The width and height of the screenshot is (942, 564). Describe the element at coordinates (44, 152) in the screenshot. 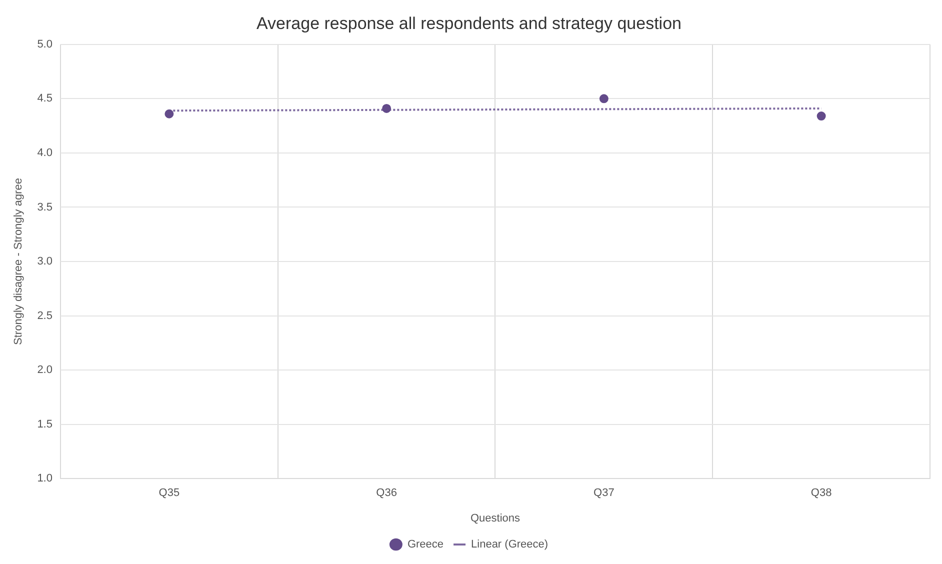

I see `y-tick-label: 4.0` at that location.